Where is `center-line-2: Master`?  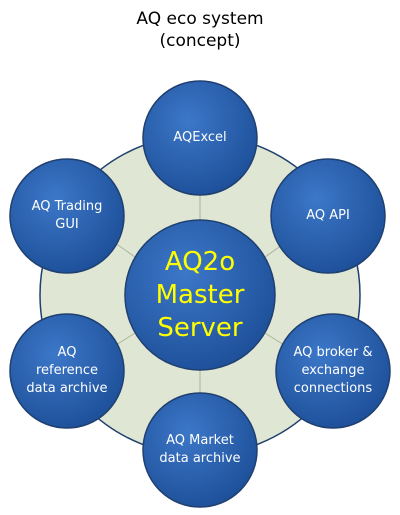 center-line-2: Master is located at coordinates (200, 294).